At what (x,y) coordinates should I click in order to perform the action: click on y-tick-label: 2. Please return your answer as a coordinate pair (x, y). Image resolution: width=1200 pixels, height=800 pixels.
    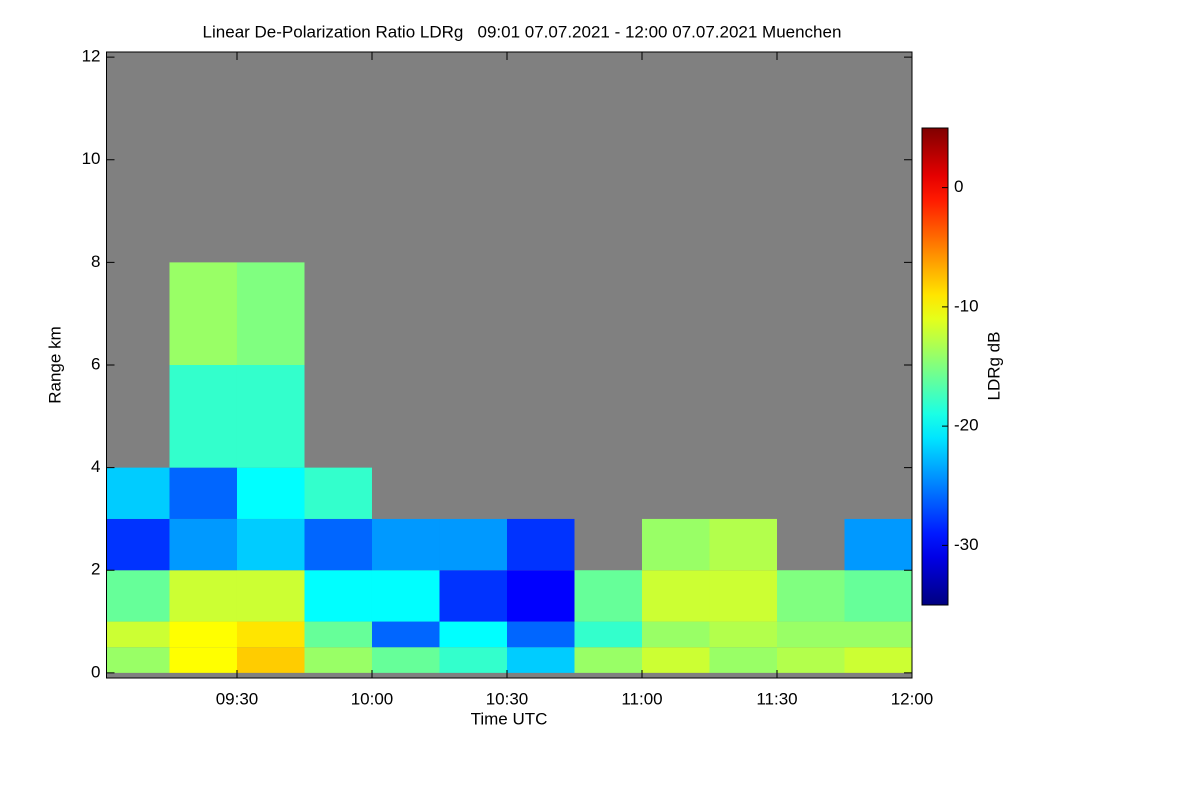
    Looking at the image, I should click on (95, 569).